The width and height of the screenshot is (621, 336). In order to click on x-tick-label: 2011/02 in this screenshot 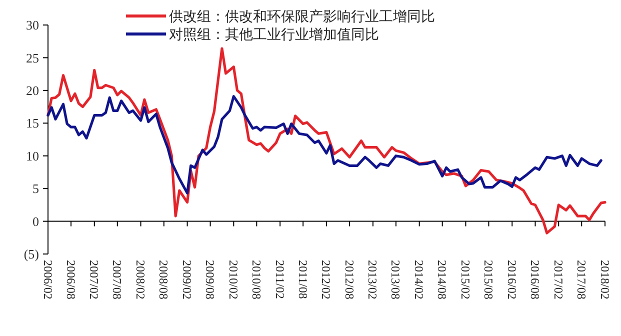, I will do `click(279, 279)`.